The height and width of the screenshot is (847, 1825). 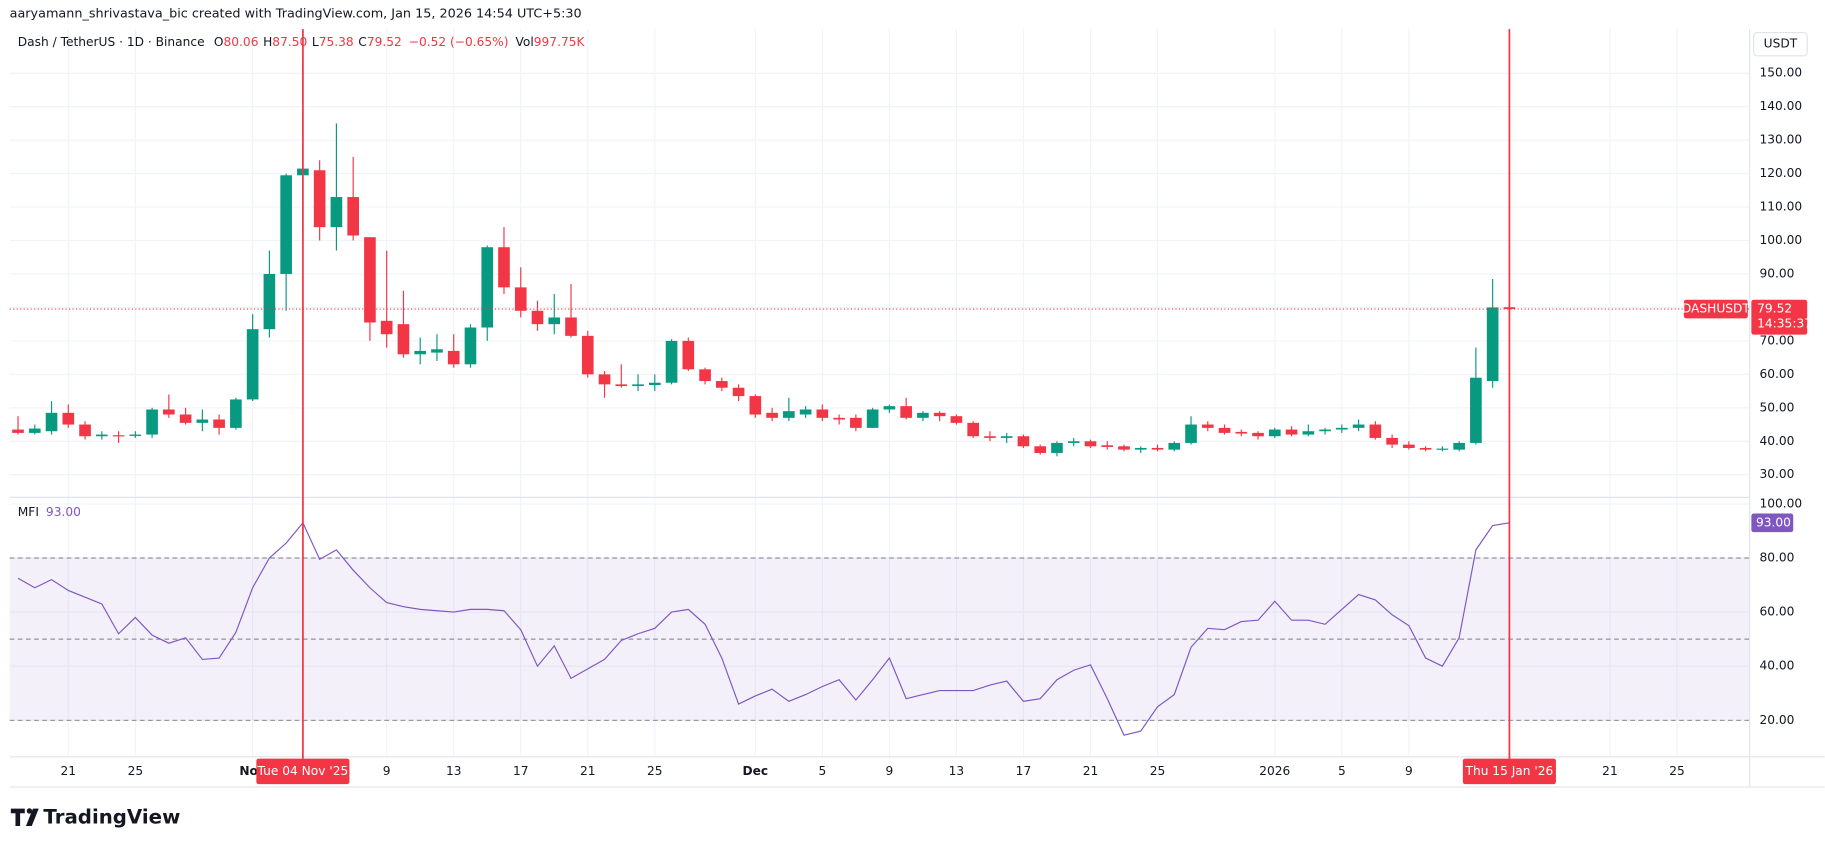 I want to click on brand: TradingView, so click(x=111, y=816).